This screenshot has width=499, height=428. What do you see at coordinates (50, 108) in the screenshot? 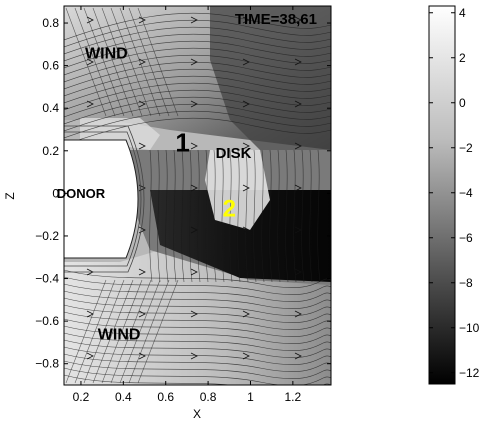
I see `y-tick-label: 0.4` at bounding box center [50, 108].